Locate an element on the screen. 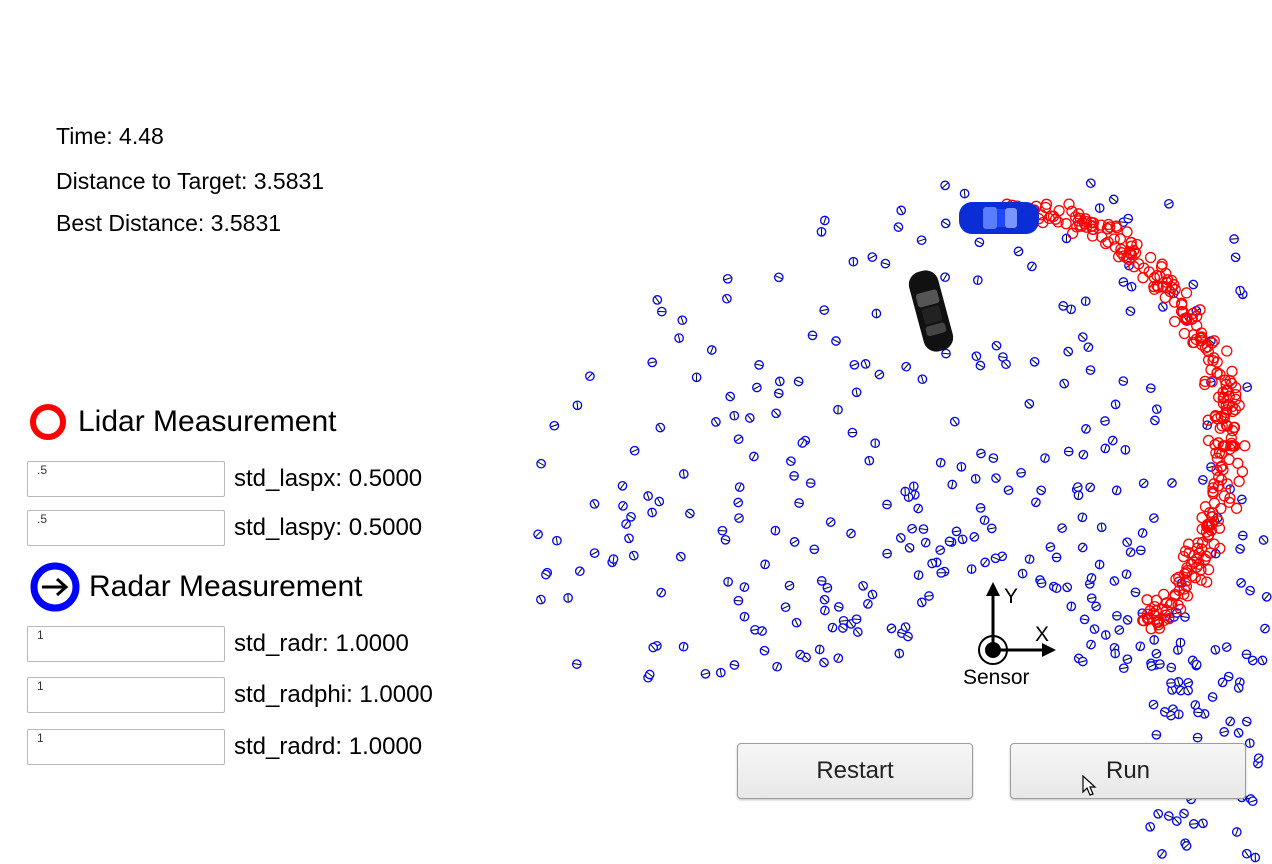  run-button: Run is located at coordinates (1128, 771).